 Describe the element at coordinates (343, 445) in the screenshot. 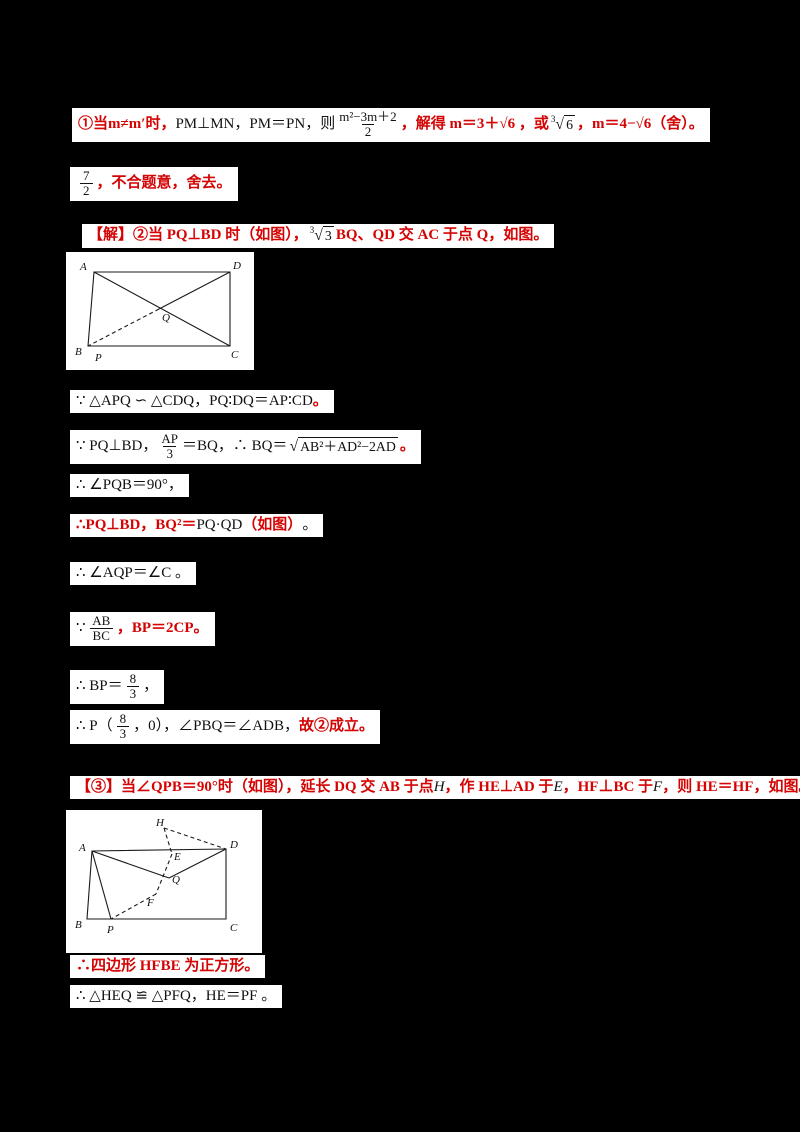

I see `radical-long: √ AB²＋AD²−2AD` at that location.